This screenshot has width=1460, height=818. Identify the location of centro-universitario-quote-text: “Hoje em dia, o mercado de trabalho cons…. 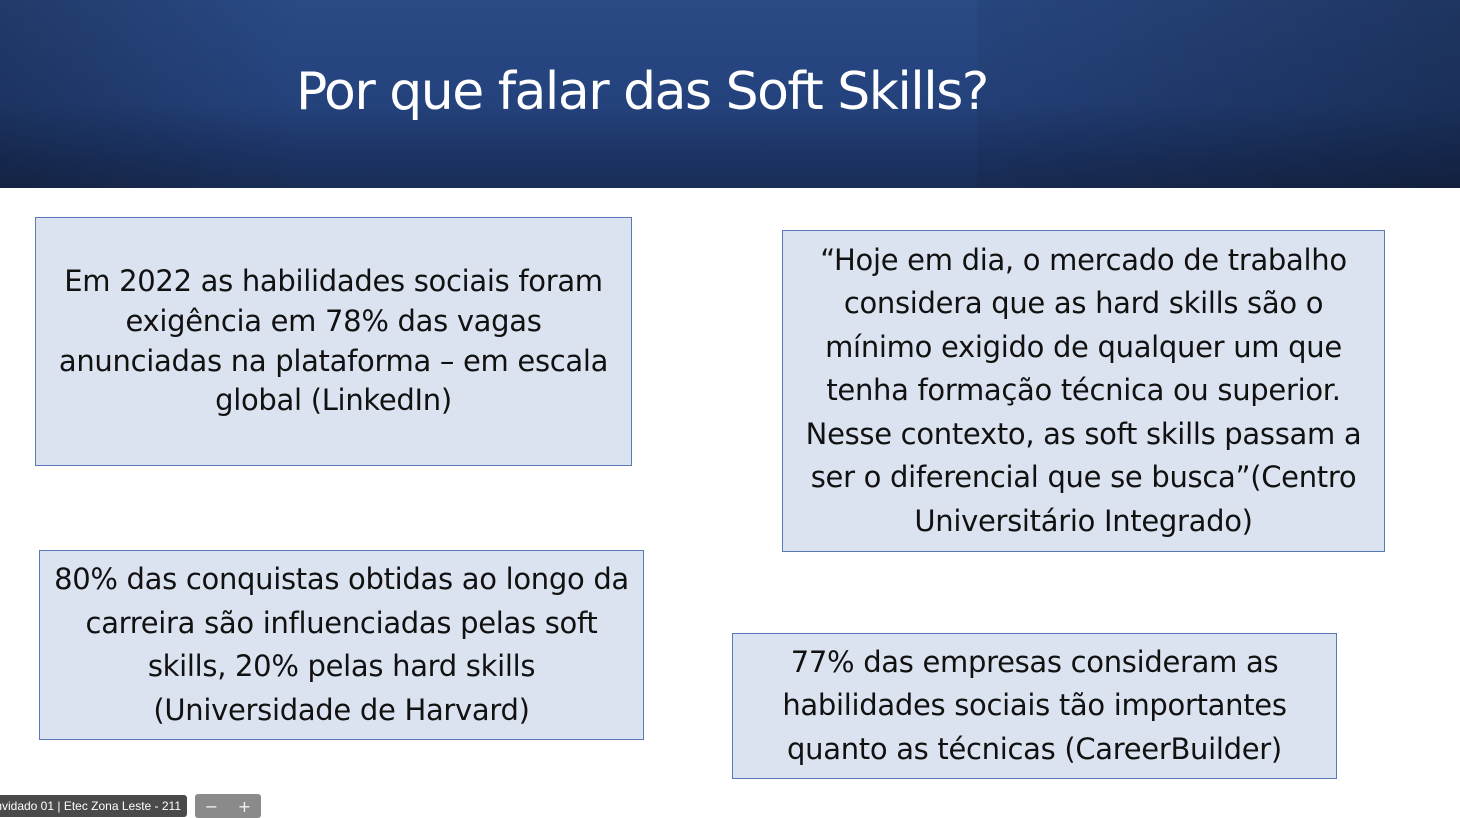
(1083, 390).